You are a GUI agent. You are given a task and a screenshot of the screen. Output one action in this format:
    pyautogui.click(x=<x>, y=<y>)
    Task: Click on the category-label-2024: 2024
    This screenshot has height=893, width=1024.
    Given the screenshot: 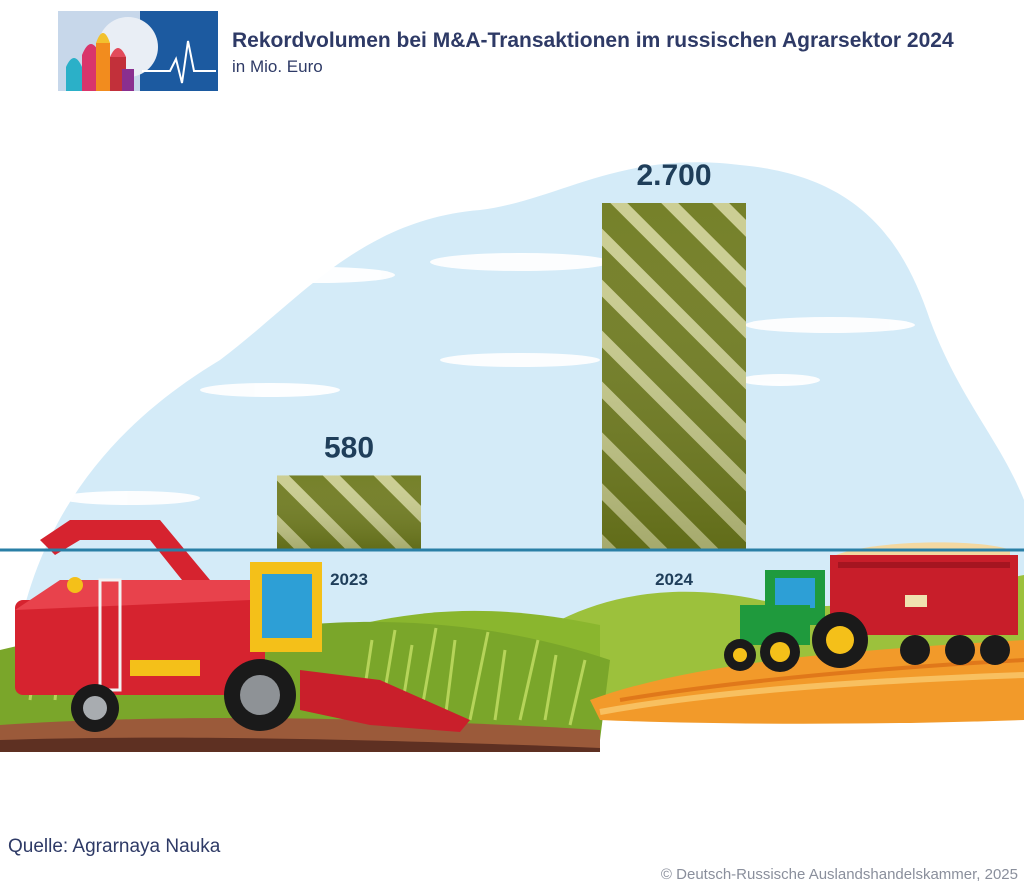 What is the action you would take?
    pyautogui.click(x=674, y=579)
    